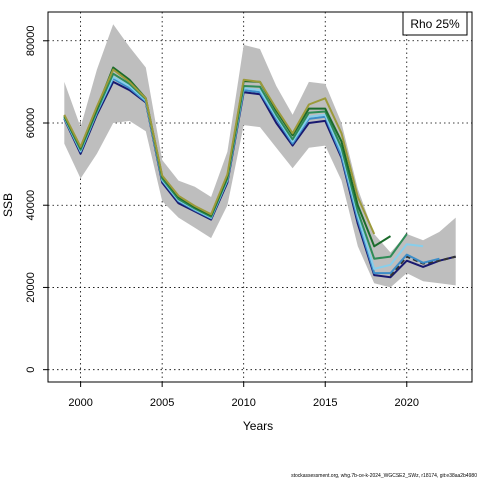 The image size is (480, 480). I want to click on x-tick-label: 2010, so click(243, 403).